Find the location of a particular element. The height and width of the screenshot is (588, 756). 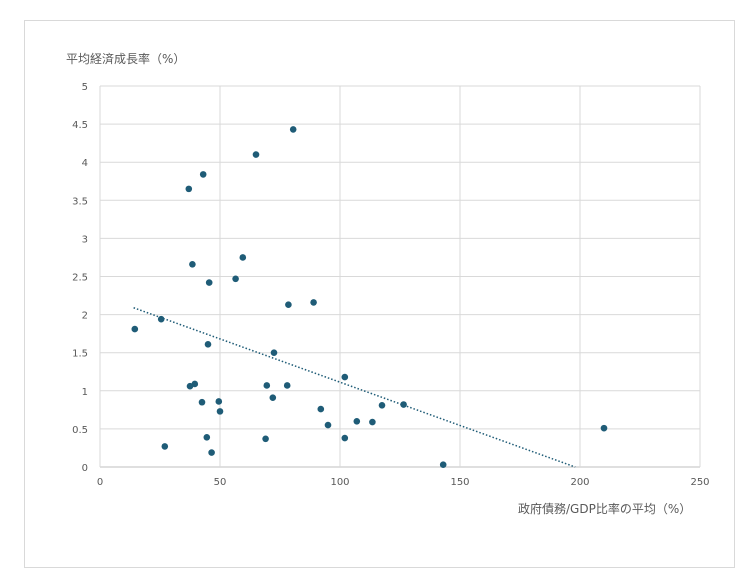

y-tick-label: 4 is located at coordinates (85, 163).